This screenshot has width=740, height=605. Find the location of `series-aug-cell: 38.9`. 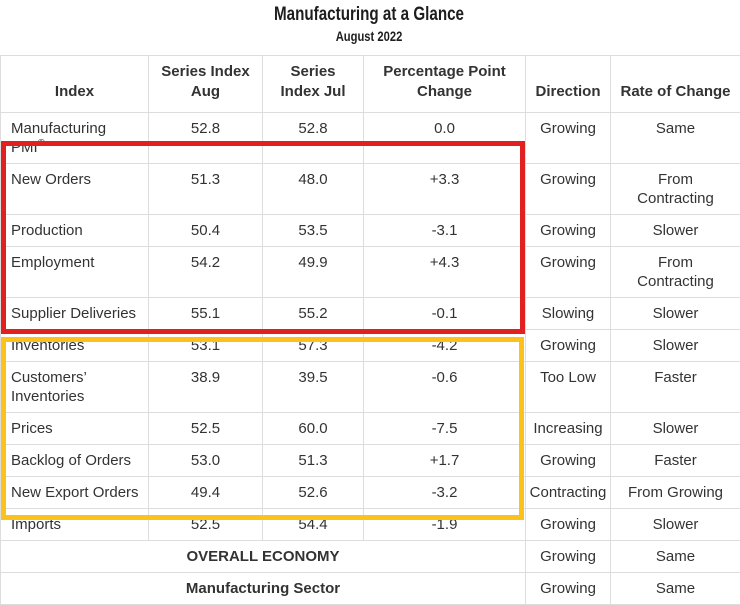

series-aug-cell: 38.9 is located at coordinates (206, 387).